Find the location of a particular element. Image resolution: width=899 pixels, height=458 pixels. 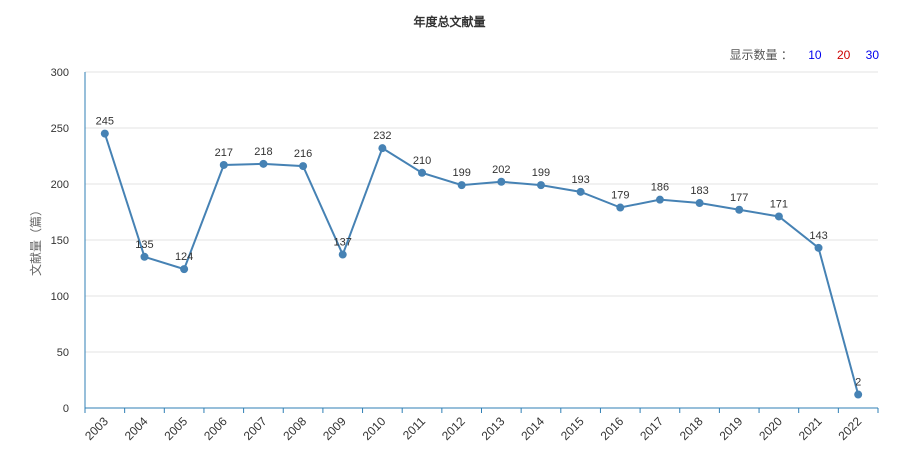

data-label: 183 is located at coordinates (699, 191).